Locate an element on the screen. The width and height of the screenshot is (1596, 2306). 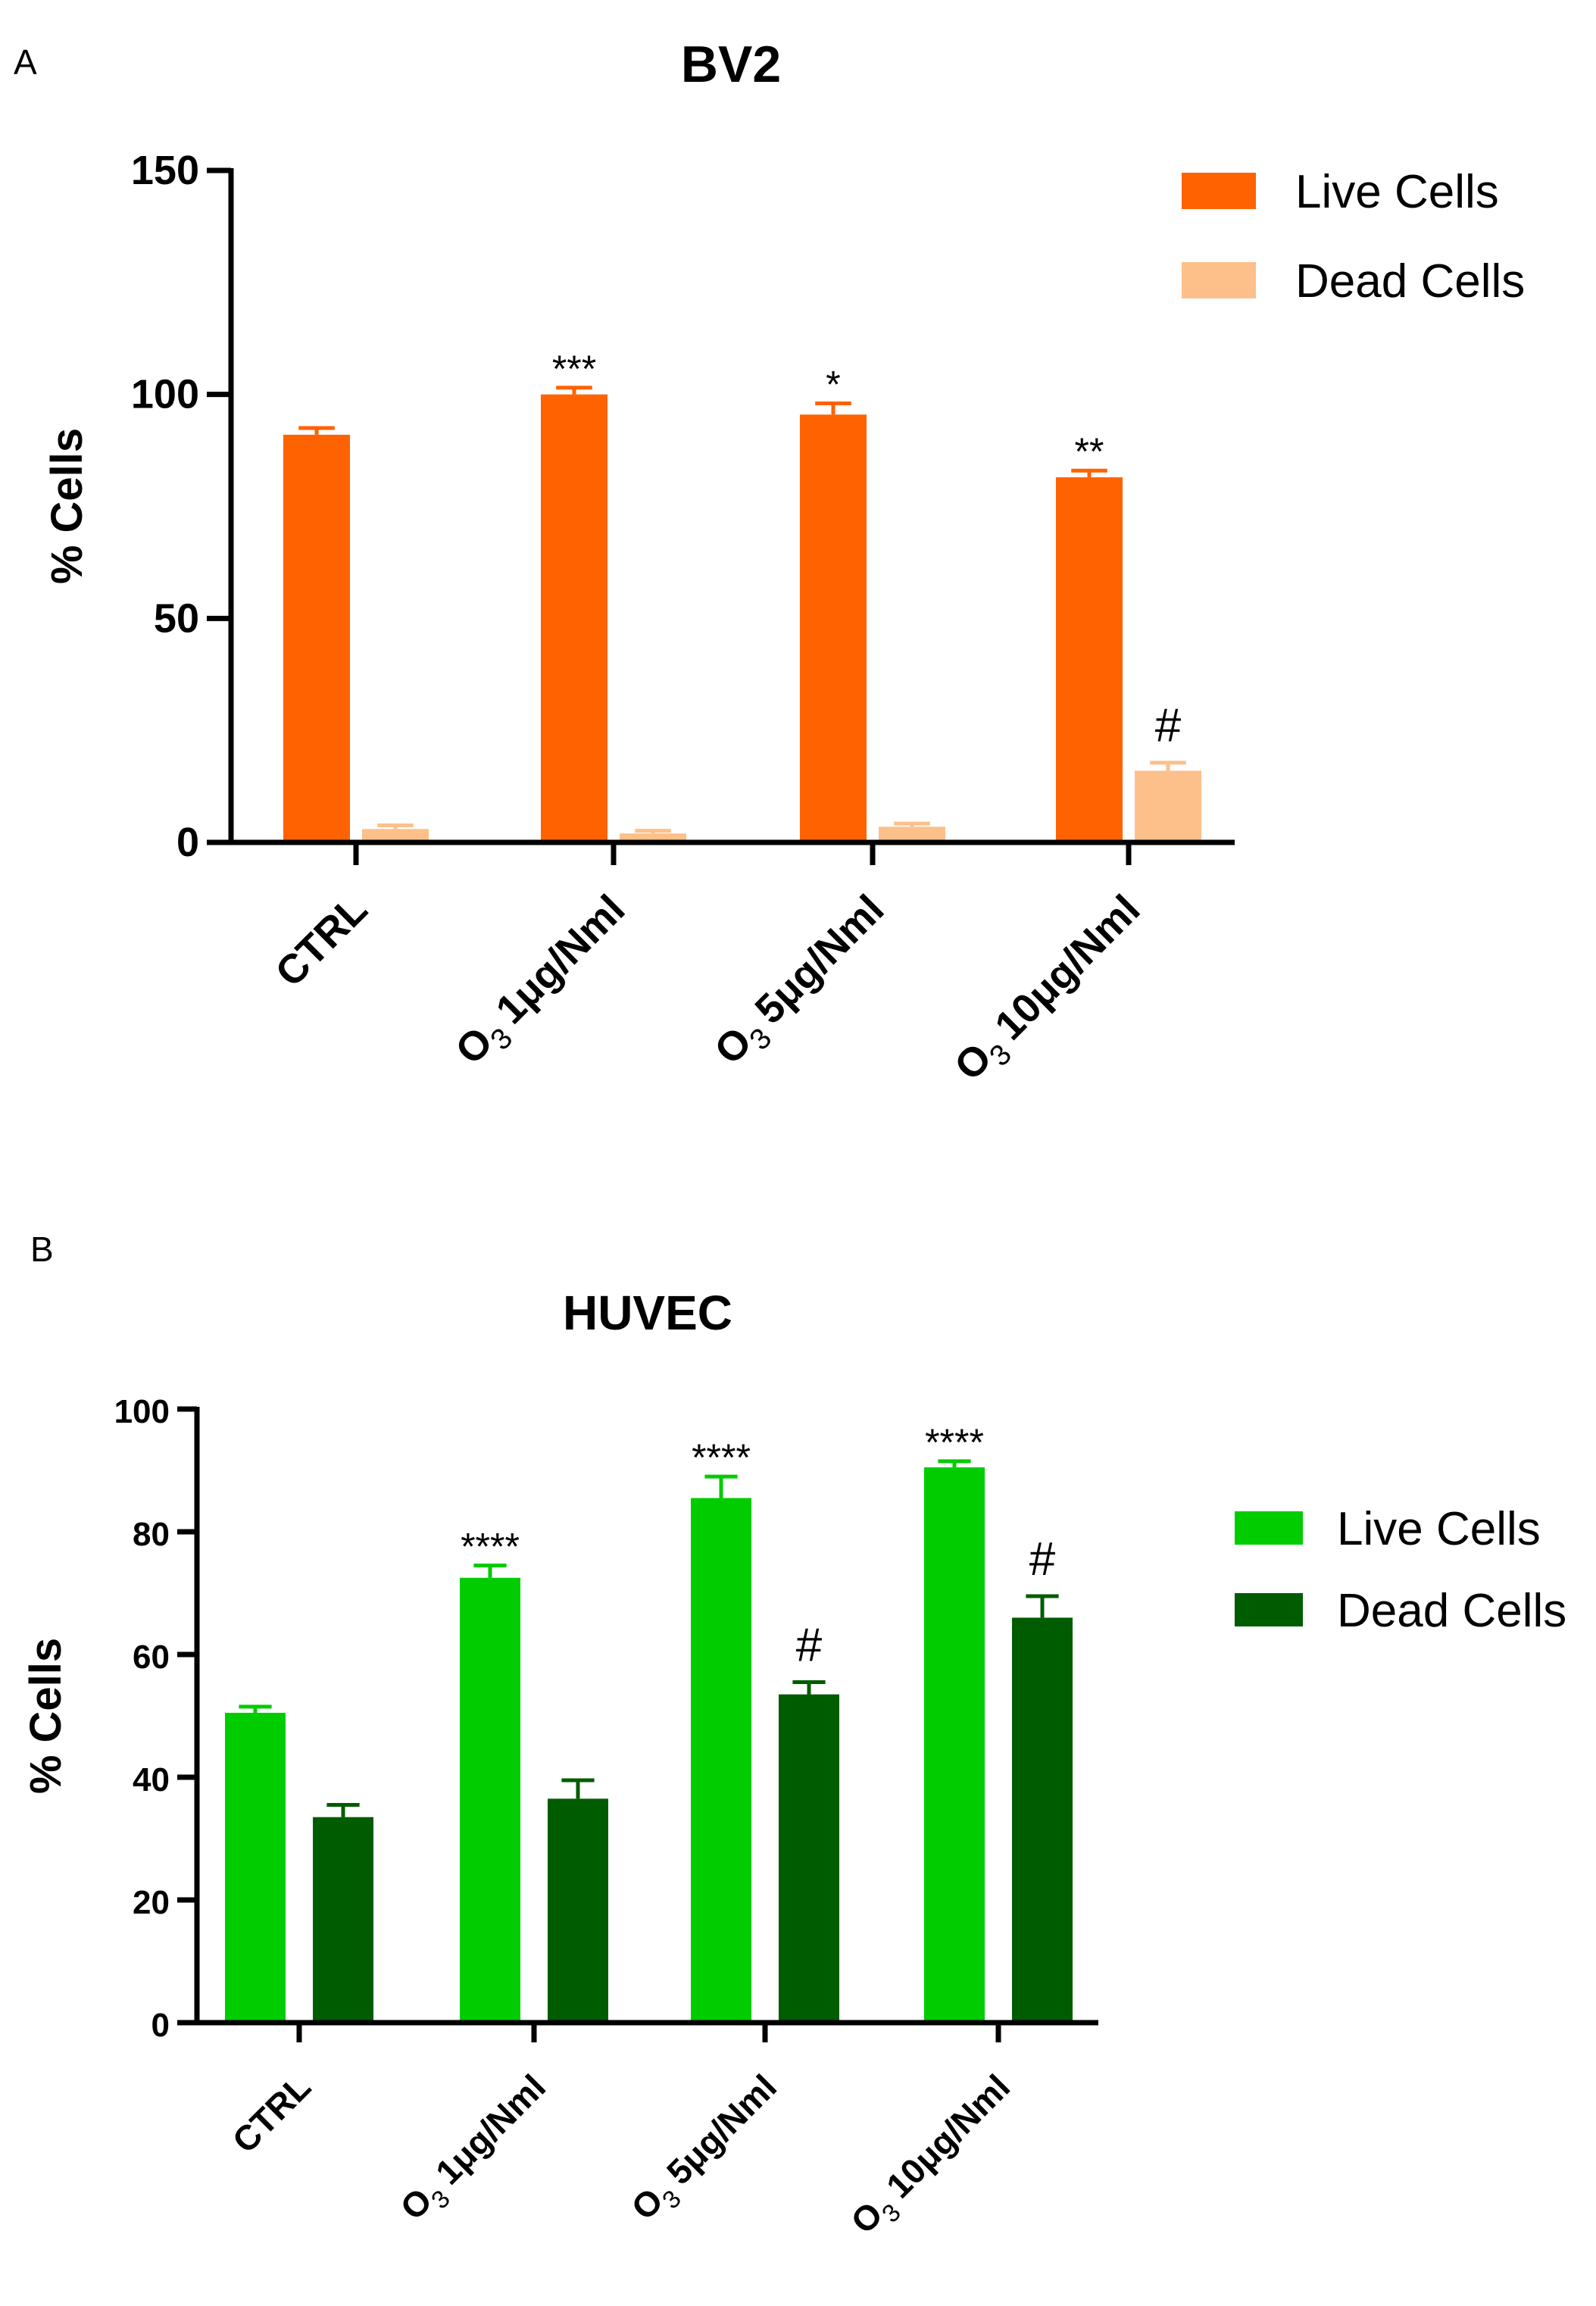
panel-letter: B is located at coordinates (42, 1249).